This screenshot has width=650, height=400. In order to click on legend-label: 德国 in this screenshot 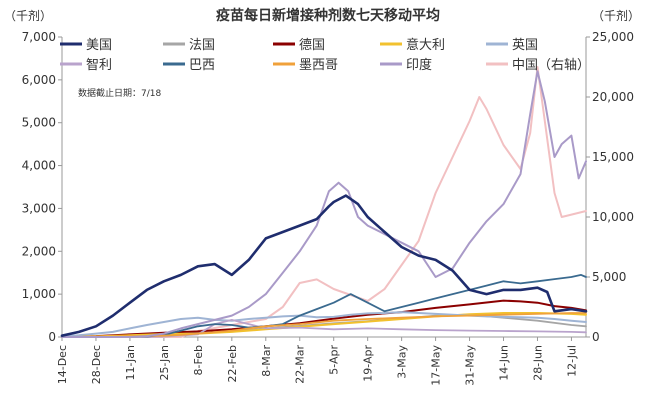, I will do `click(312, 45)`.